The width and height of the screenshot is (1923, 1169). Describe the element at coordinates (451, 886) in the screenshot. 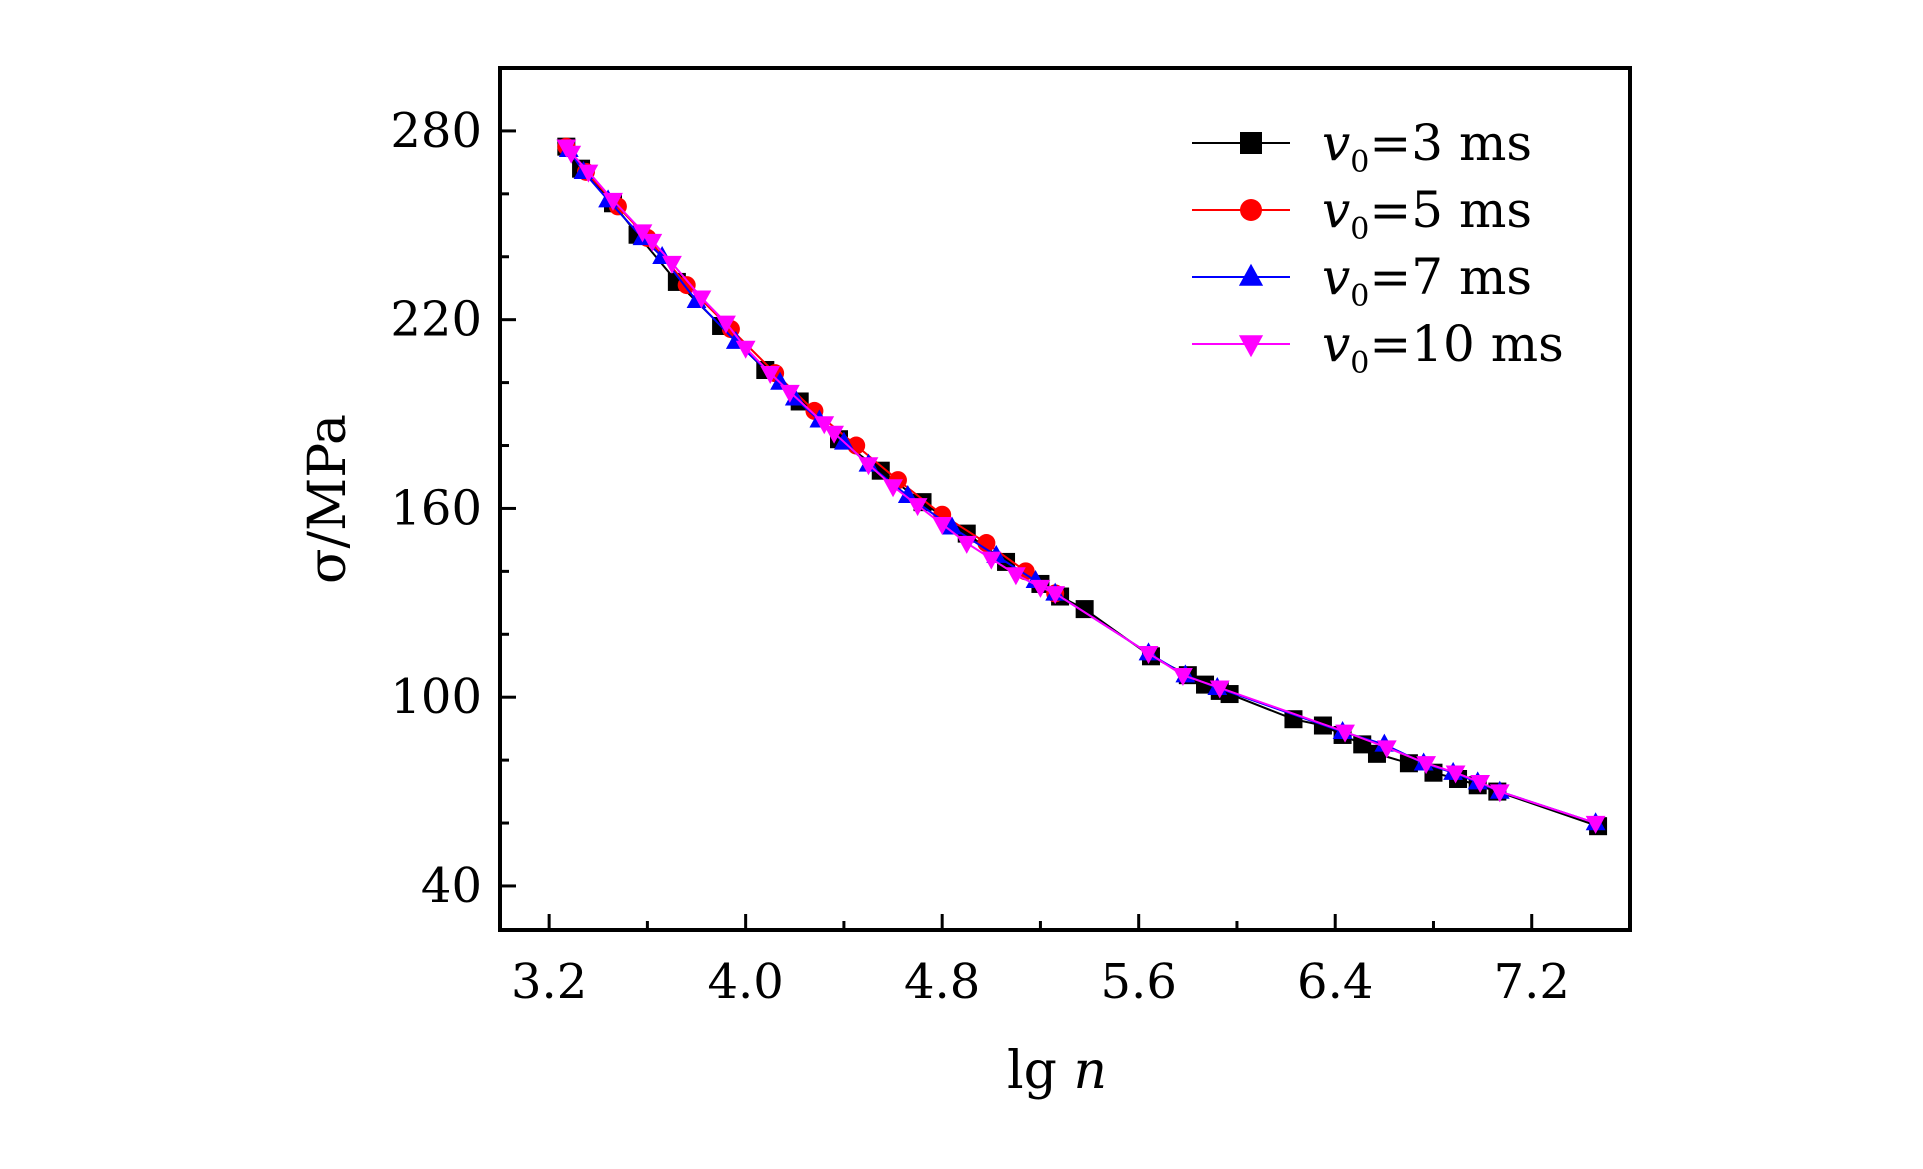

I see `y-tick-label: 40` at that location.